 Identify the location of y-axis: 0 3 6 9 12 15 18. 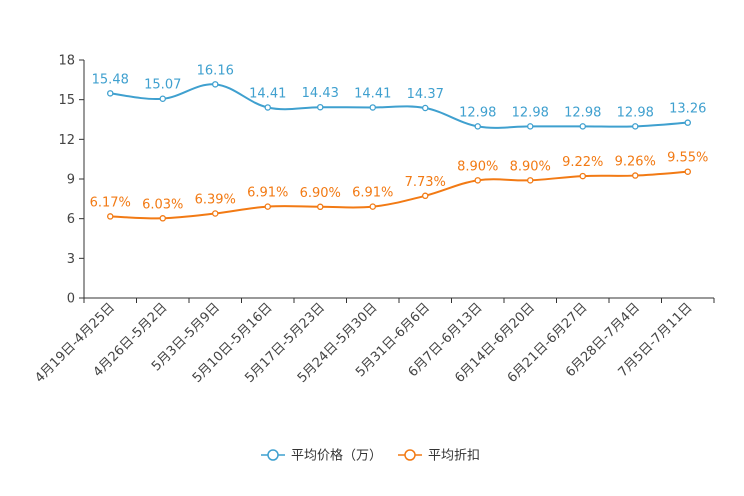
(71, 180).